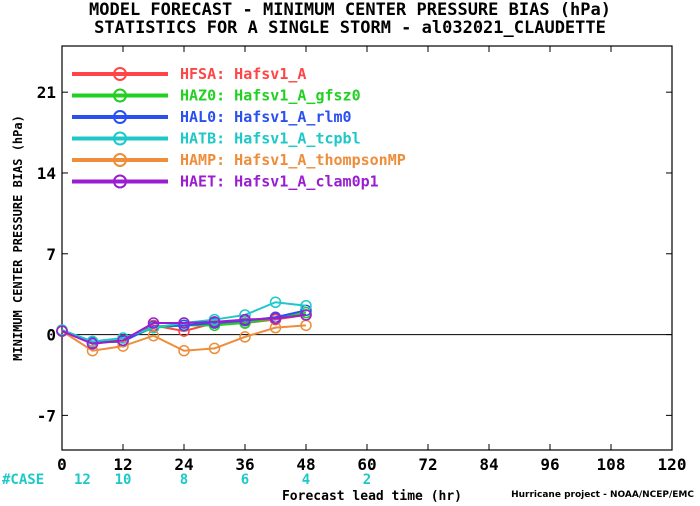 The image size is (700, 506). What do you see at coordinates (293, 160) in the screenshot?
I see `legend-label: HAMP: Hafsv1_A_thompsonMP` at bounding box center [293, 160].